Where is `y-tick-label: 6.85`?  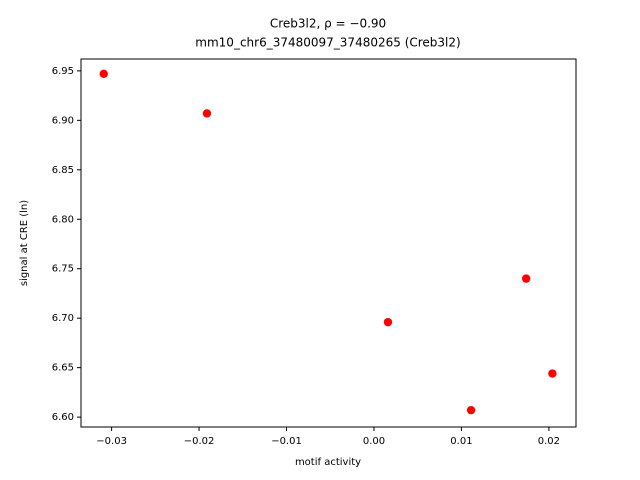
y-tick-label: 6.85 is located at coordinates (63, 170).